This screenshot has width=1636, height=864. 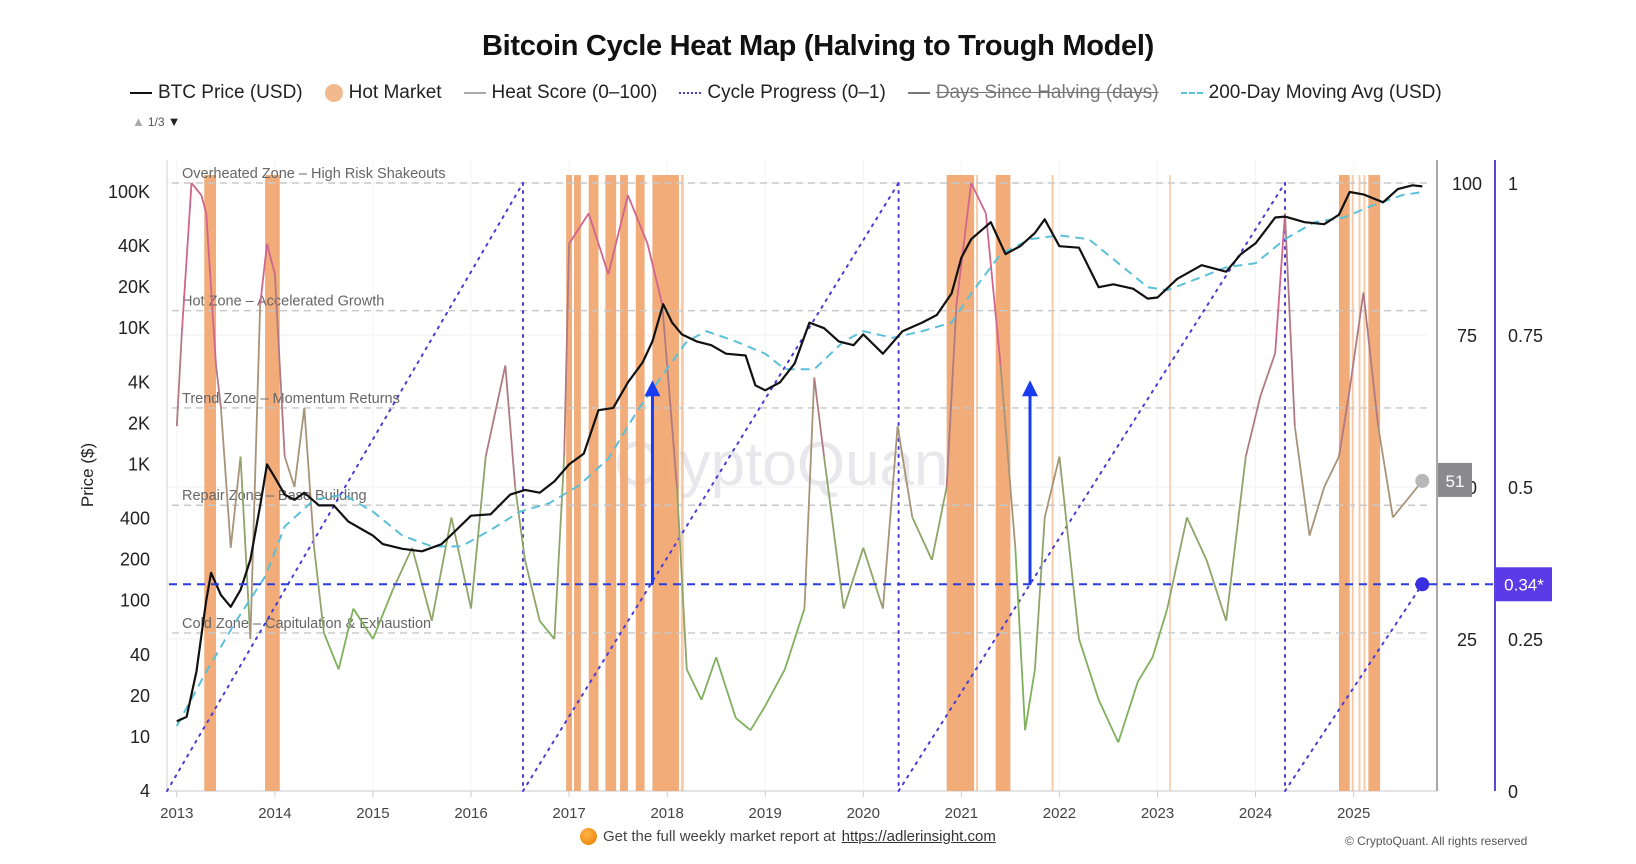 I want to click on legend-item: 200-Day Moving Avg (USD), so click(x=1311, y=93).